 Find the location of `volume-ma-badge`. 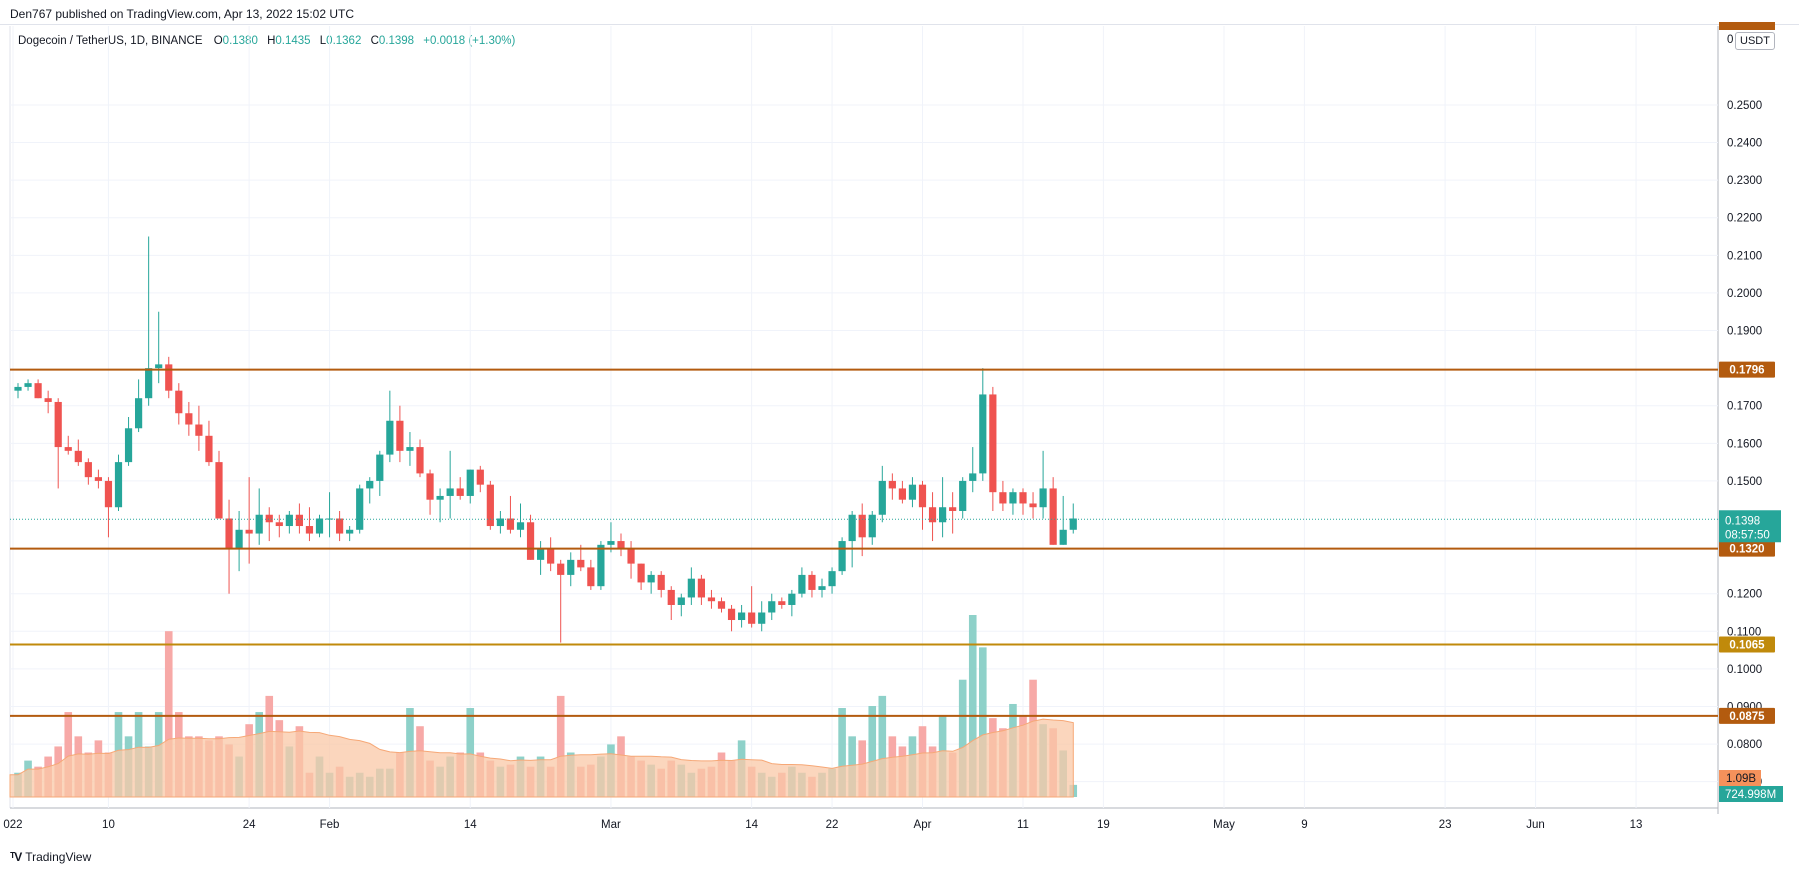

volume-ma-badge is located at coordinates (1740, 778).